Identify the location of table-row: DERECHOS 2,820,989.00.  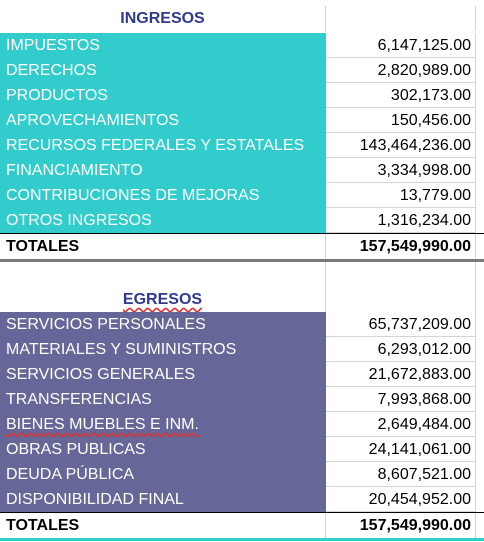
(242, 70).